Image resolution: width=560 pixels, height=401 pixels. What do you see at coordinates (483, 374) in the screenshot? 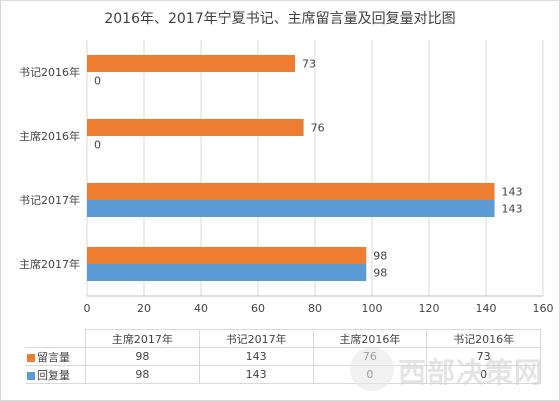
I see `table-cell: 0` at bounding box center [483, 374].